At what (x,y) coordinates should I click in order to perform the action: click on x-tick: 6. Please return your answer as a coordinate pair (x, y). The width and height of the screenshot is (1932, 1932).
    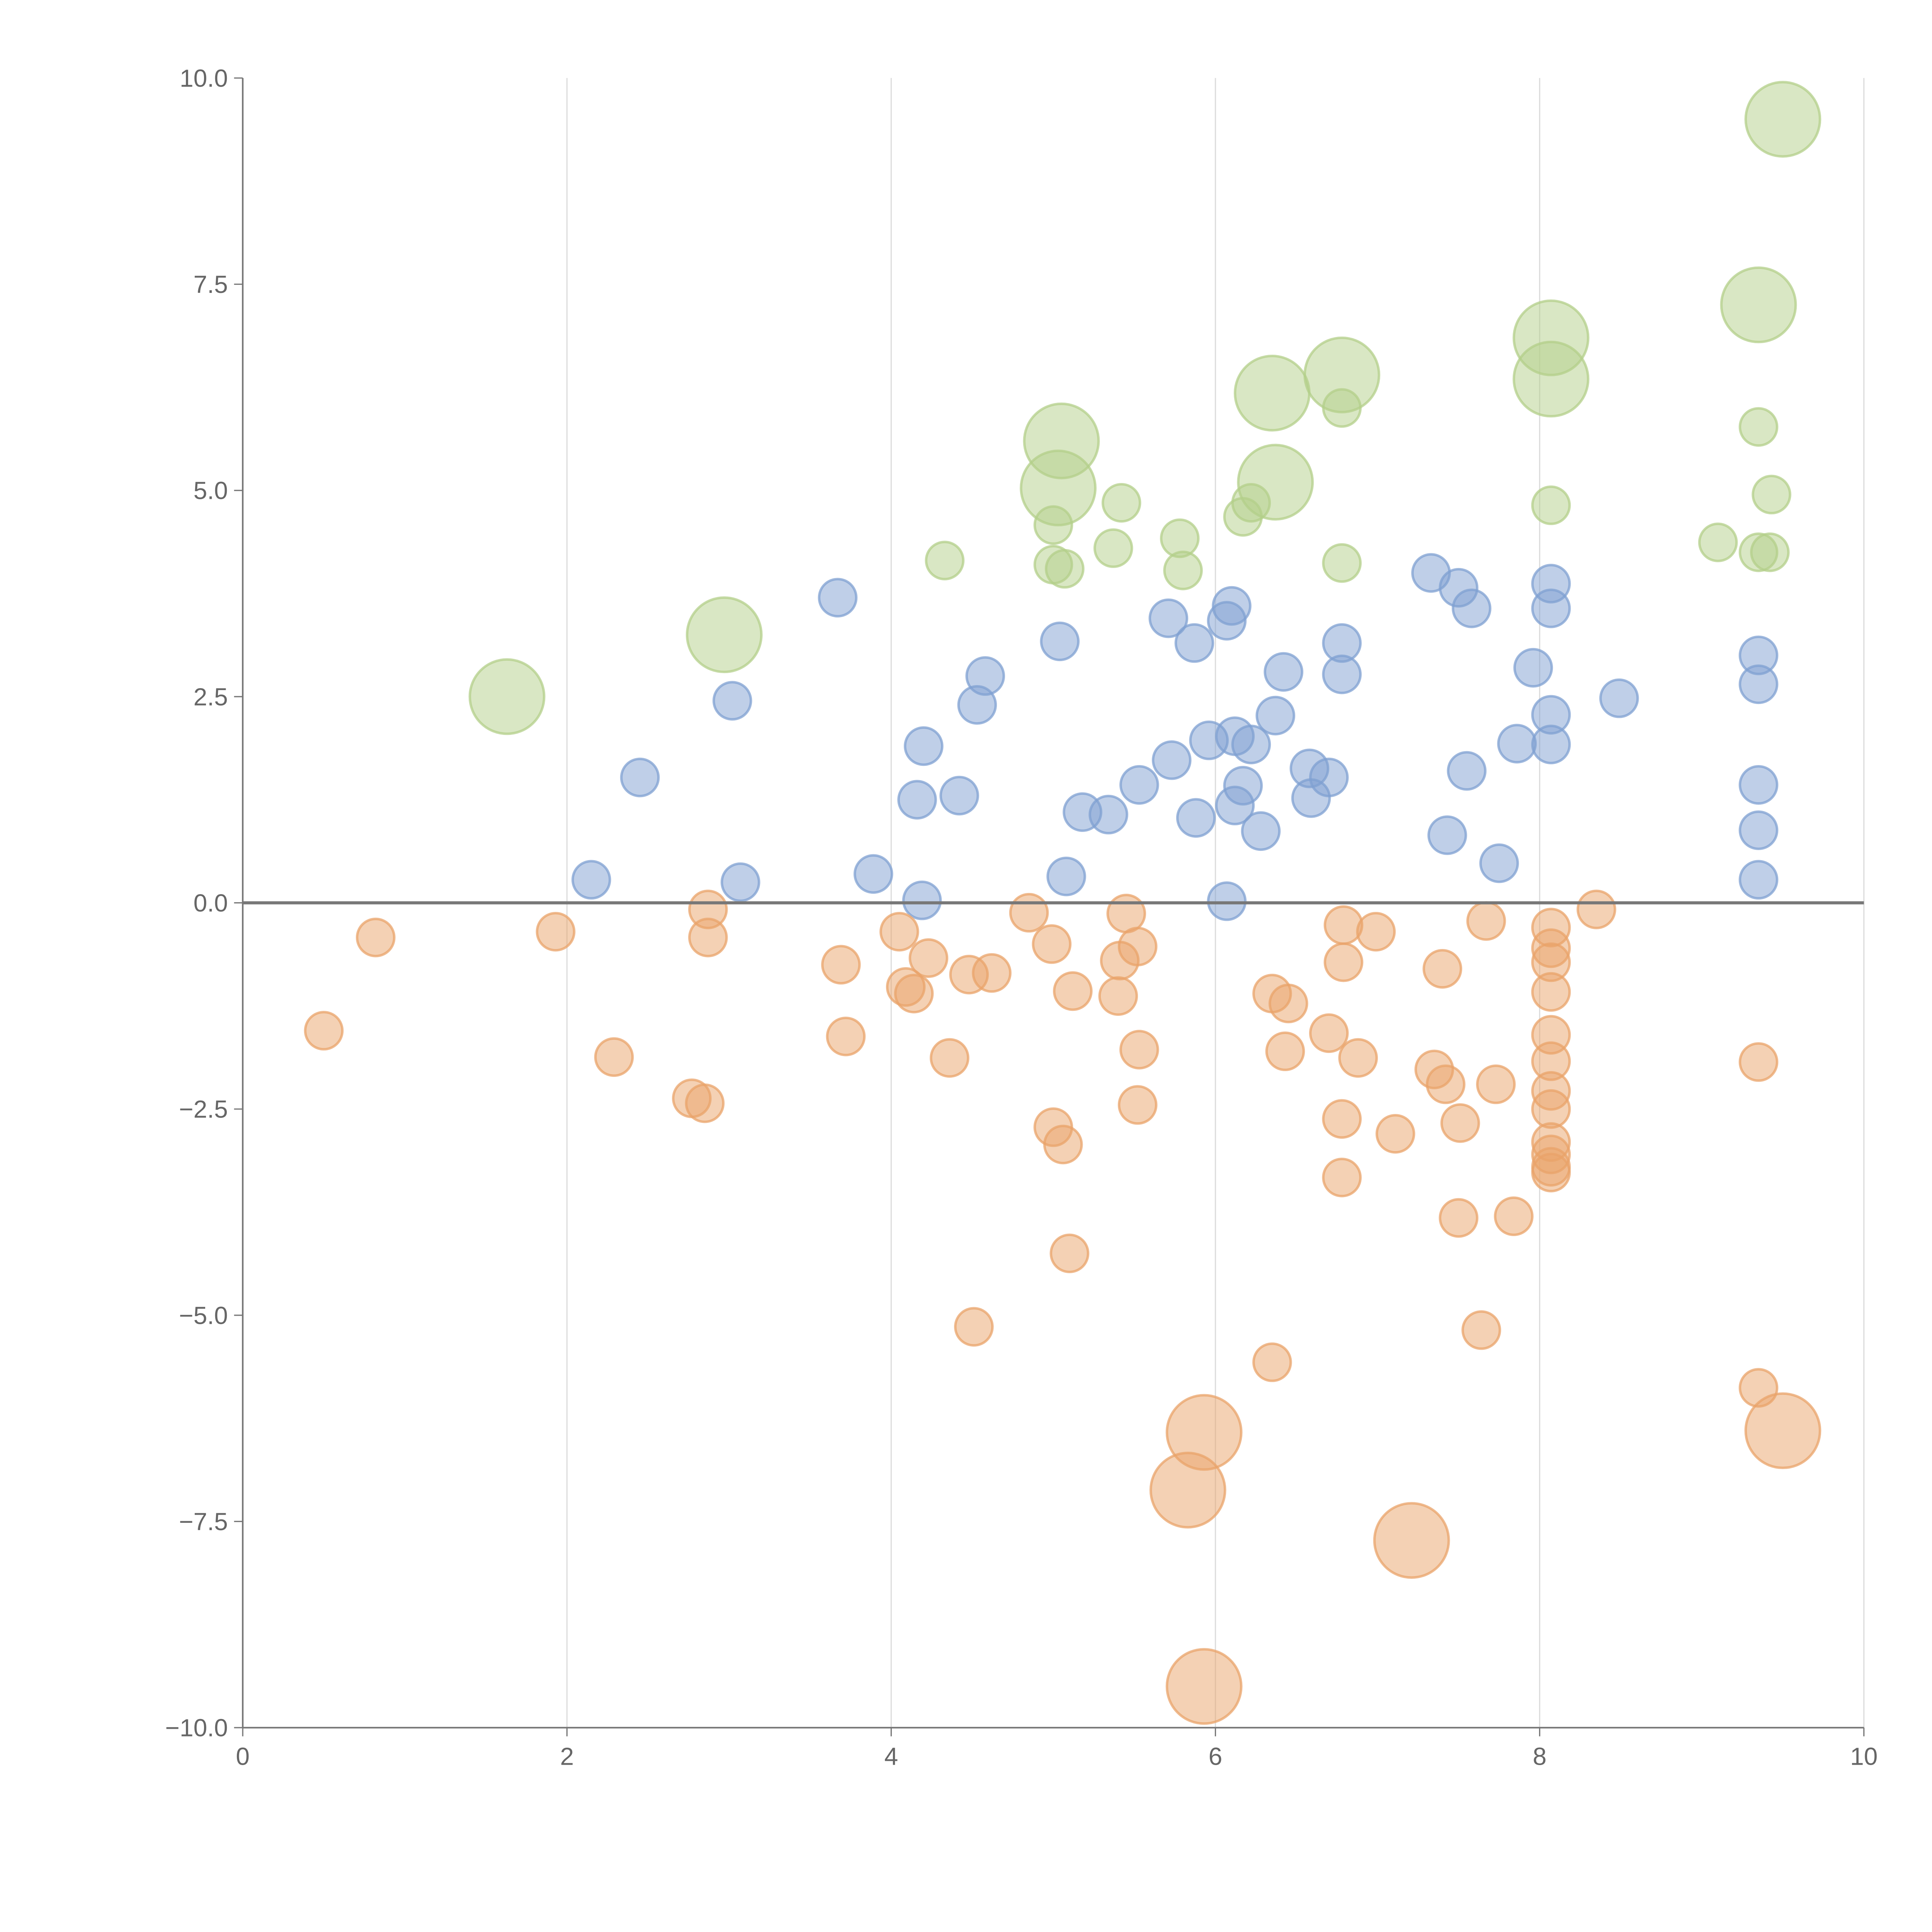
    Looking at the image, I should click on (1216, 1749).